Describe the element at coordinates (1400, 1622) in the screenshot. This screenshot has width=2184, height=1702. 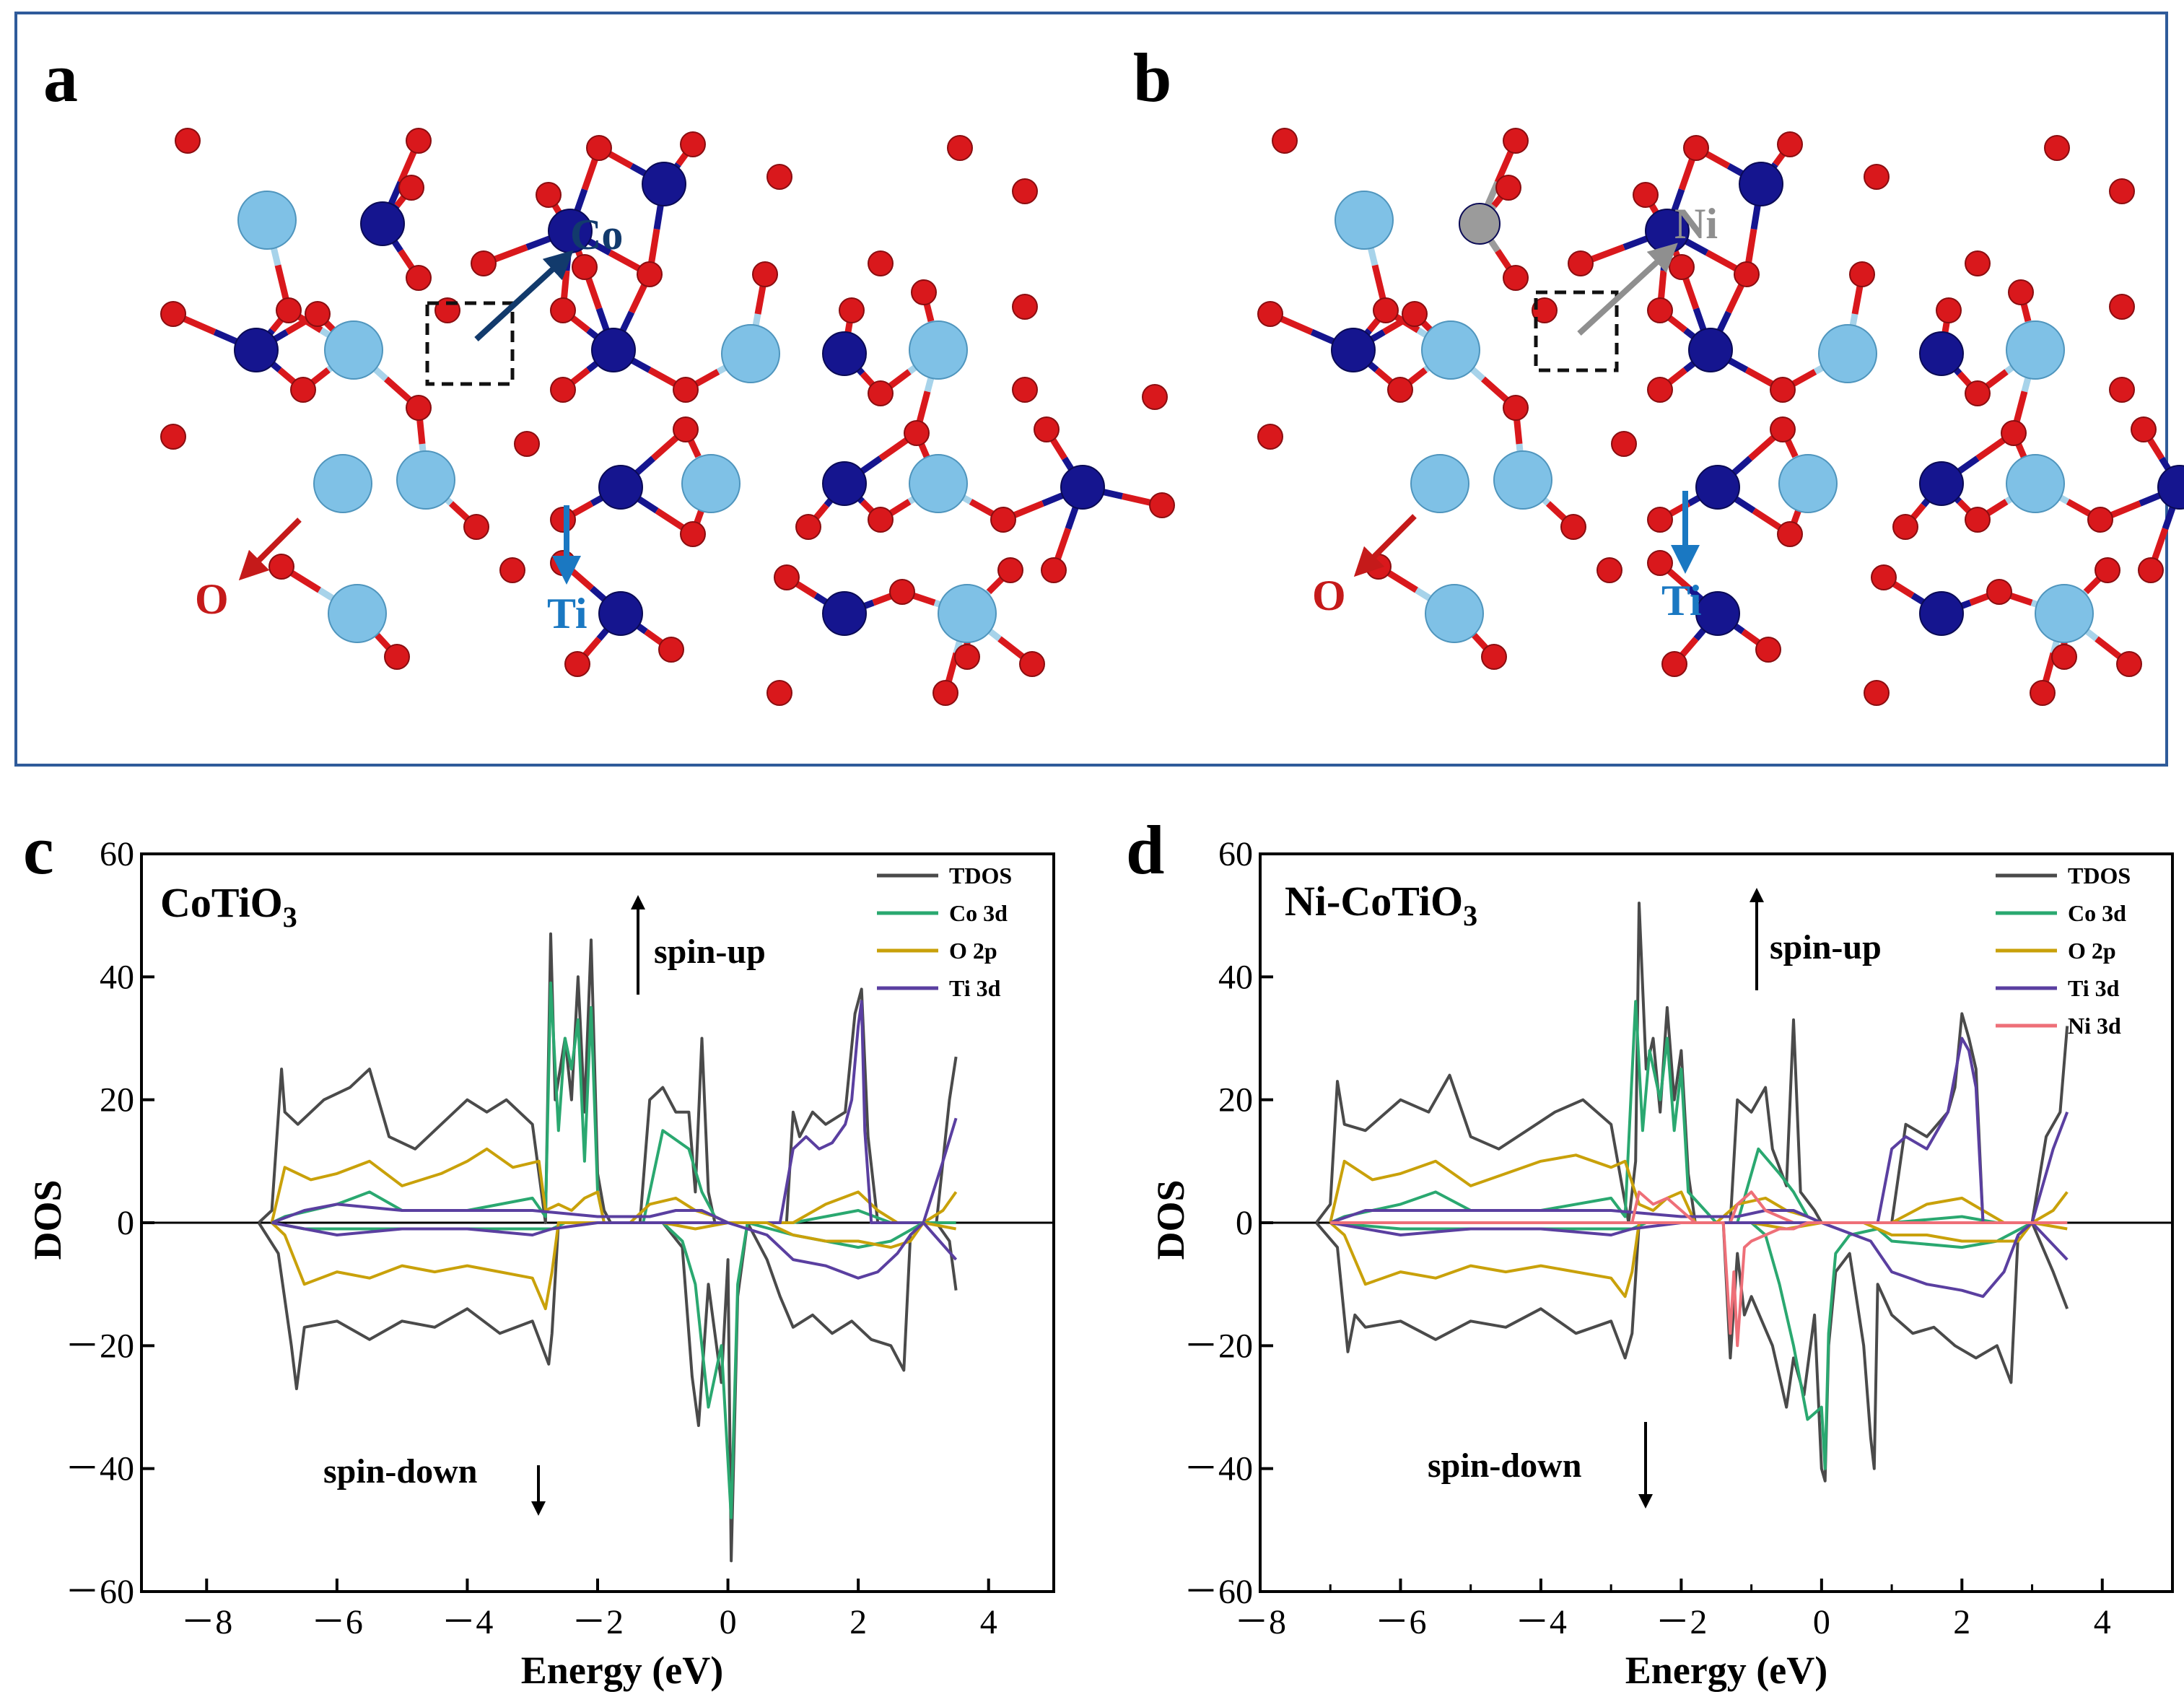
I see `x-tick-label: －6` at that location.